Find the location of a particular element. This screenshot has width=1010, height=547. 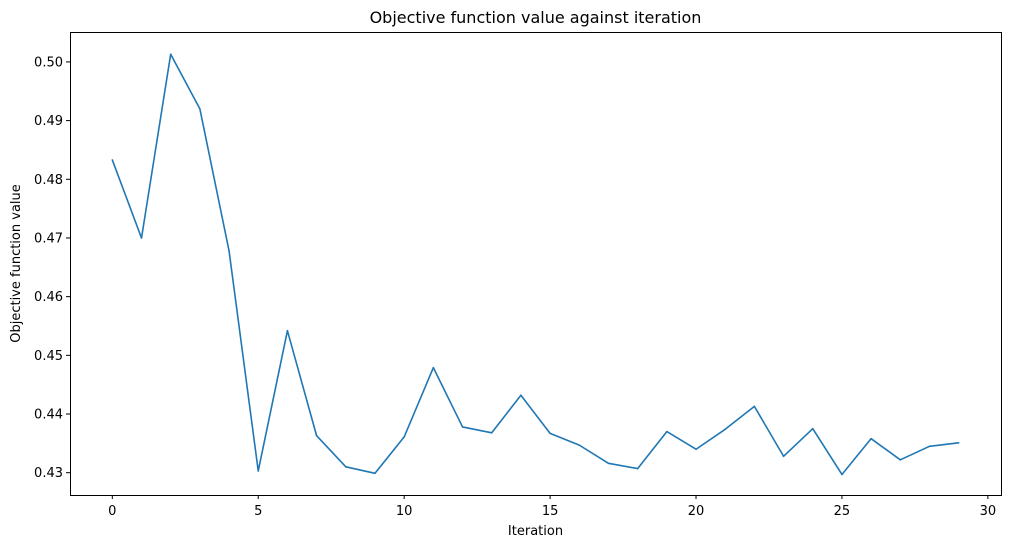

y-tick-label: 0.47 is located at coordinates (48, 238).